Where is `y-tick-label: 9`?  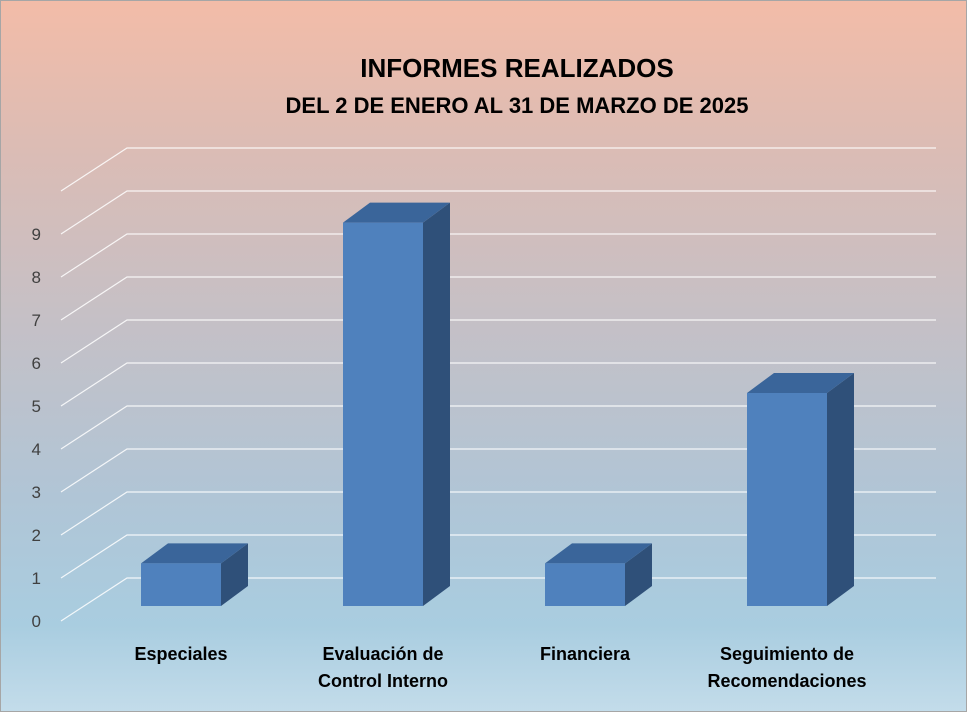
y-tick-label: 9 is located at coordinates (36, 234).